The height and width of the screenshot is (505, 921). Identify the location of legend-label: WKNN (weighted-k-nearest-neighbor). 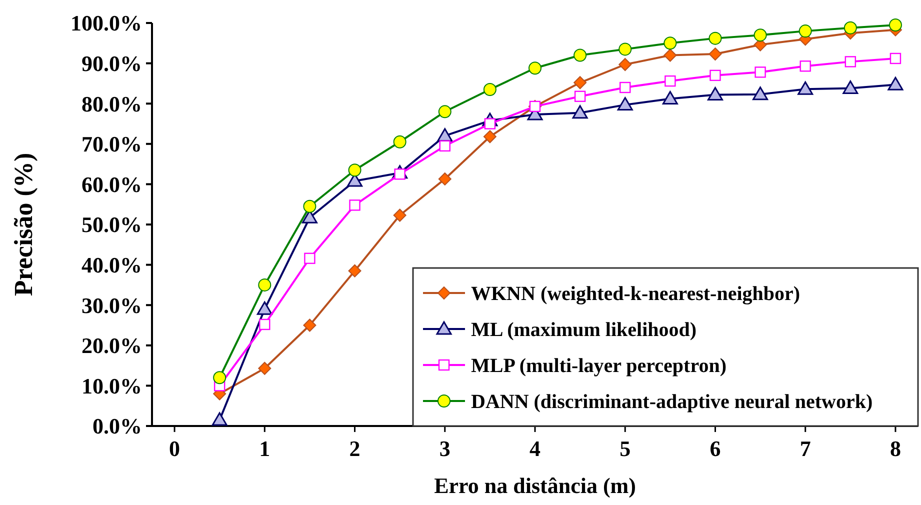
(635, 294).